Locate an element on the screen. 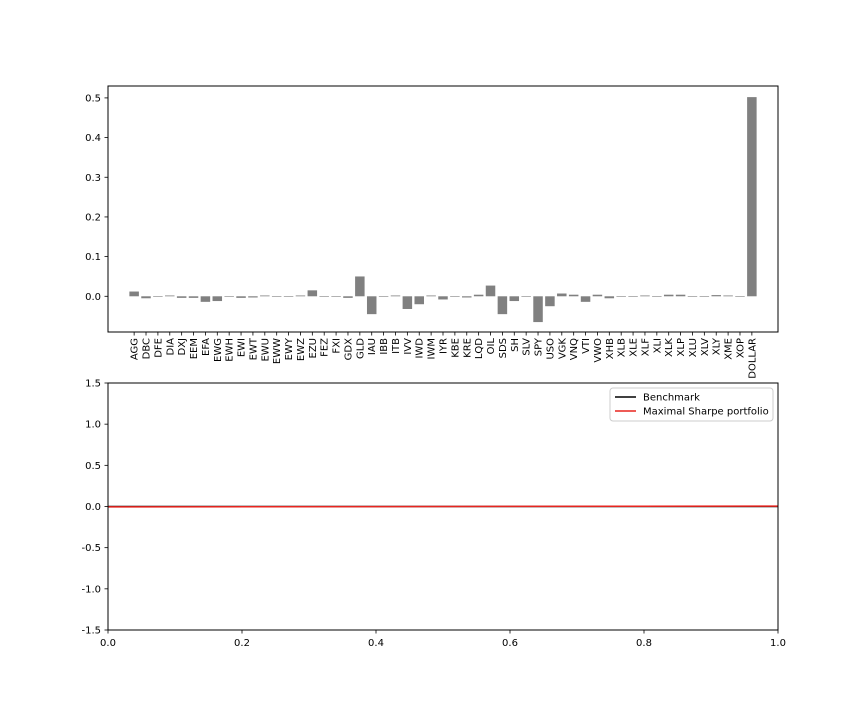 This screenshot has width=864, height=720. x-tick-label-xme: XME is located at coordinates (729, 349).